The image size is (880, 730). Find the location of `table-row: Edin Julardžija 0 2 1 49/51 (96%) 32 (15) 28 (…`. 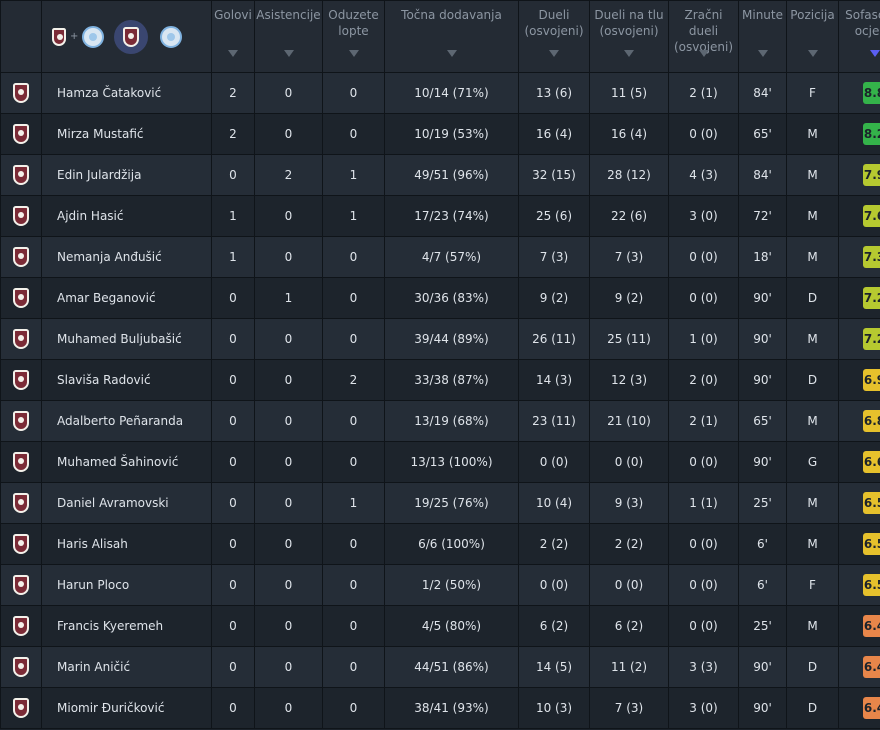

table-row: Edin Julardžija 0 2 1 49/51 (96%) 32 (15) 28 (… is located at coordinates (440, 175).